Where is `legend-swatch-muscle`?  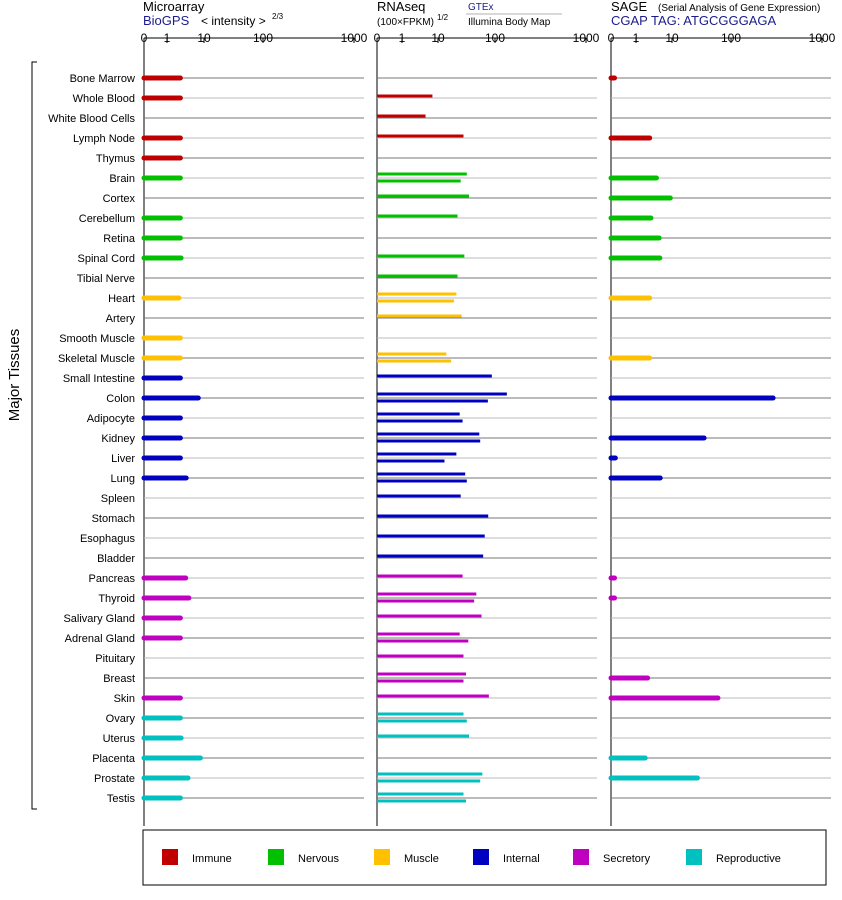
legend-swatch-muscle is located at coordinates (382, 857).